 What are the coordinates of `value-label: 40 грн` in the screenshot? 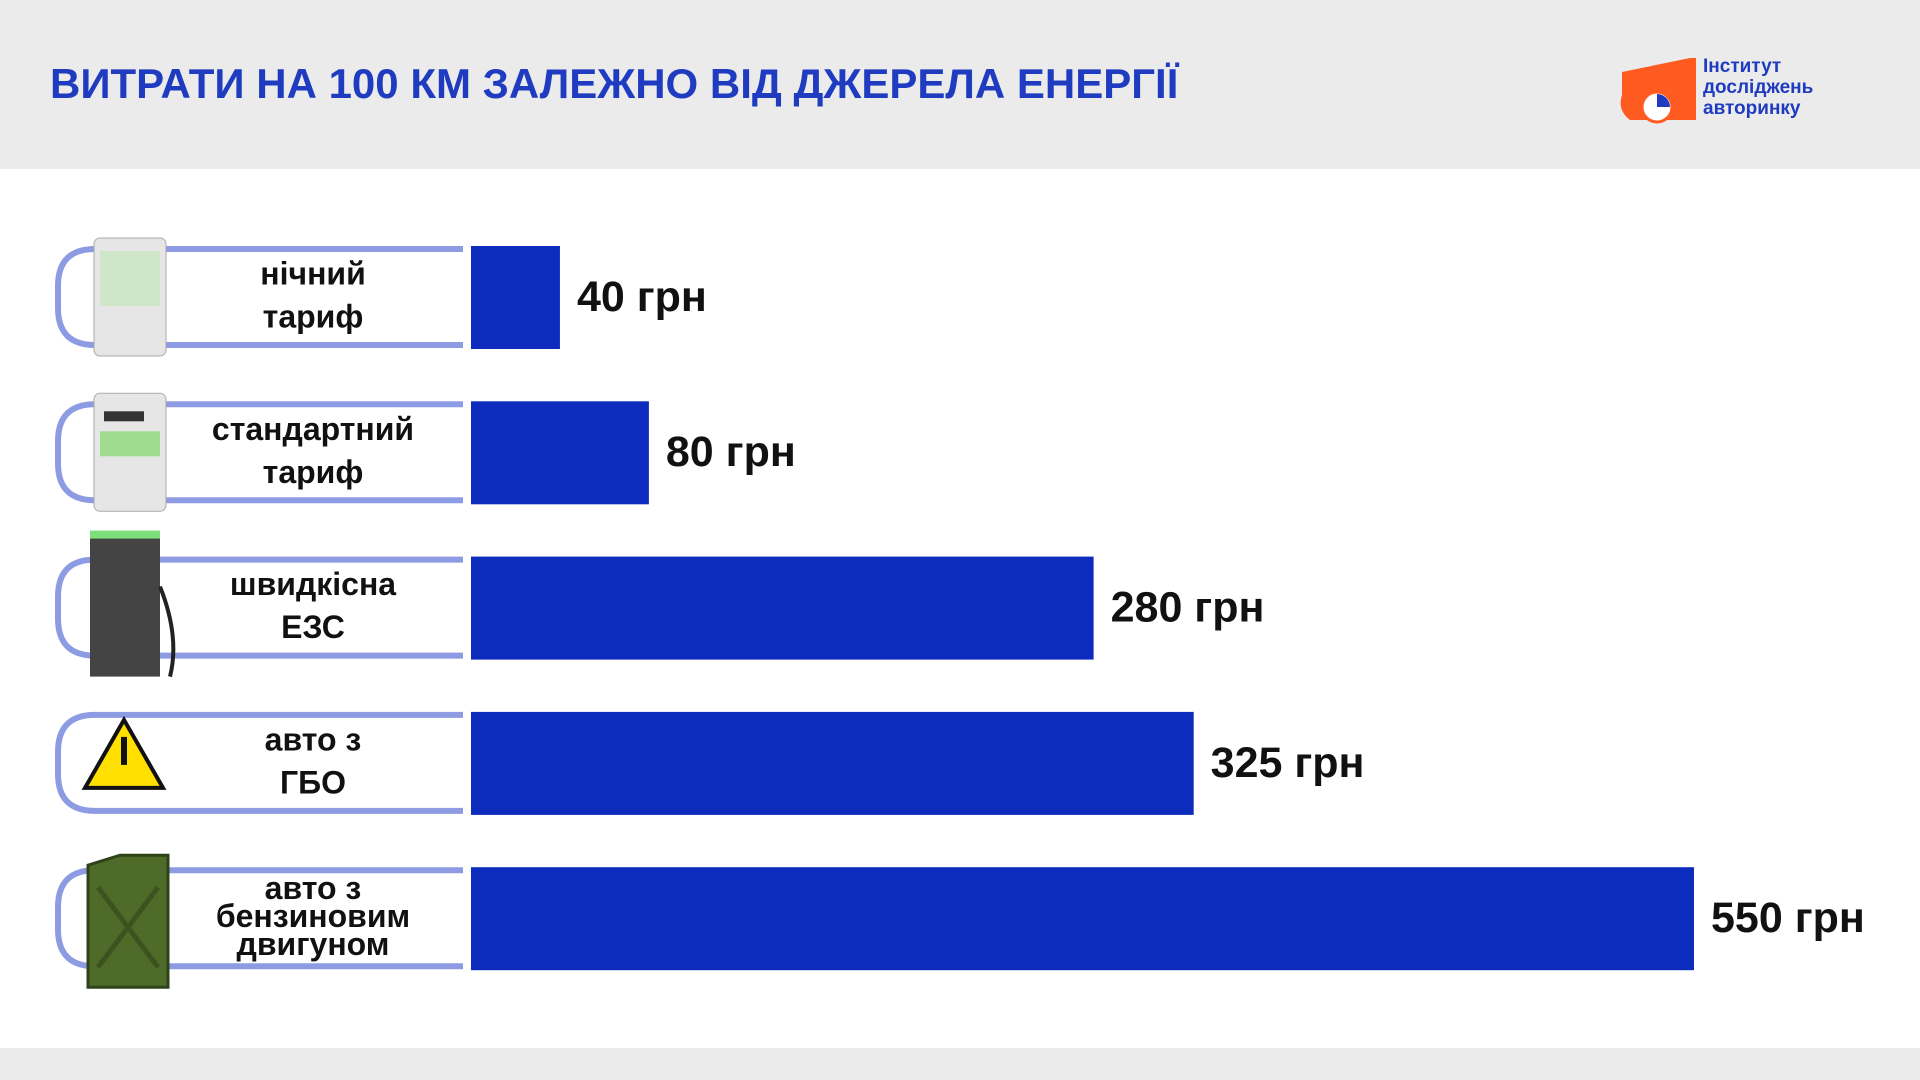 It's located at (642, 297).